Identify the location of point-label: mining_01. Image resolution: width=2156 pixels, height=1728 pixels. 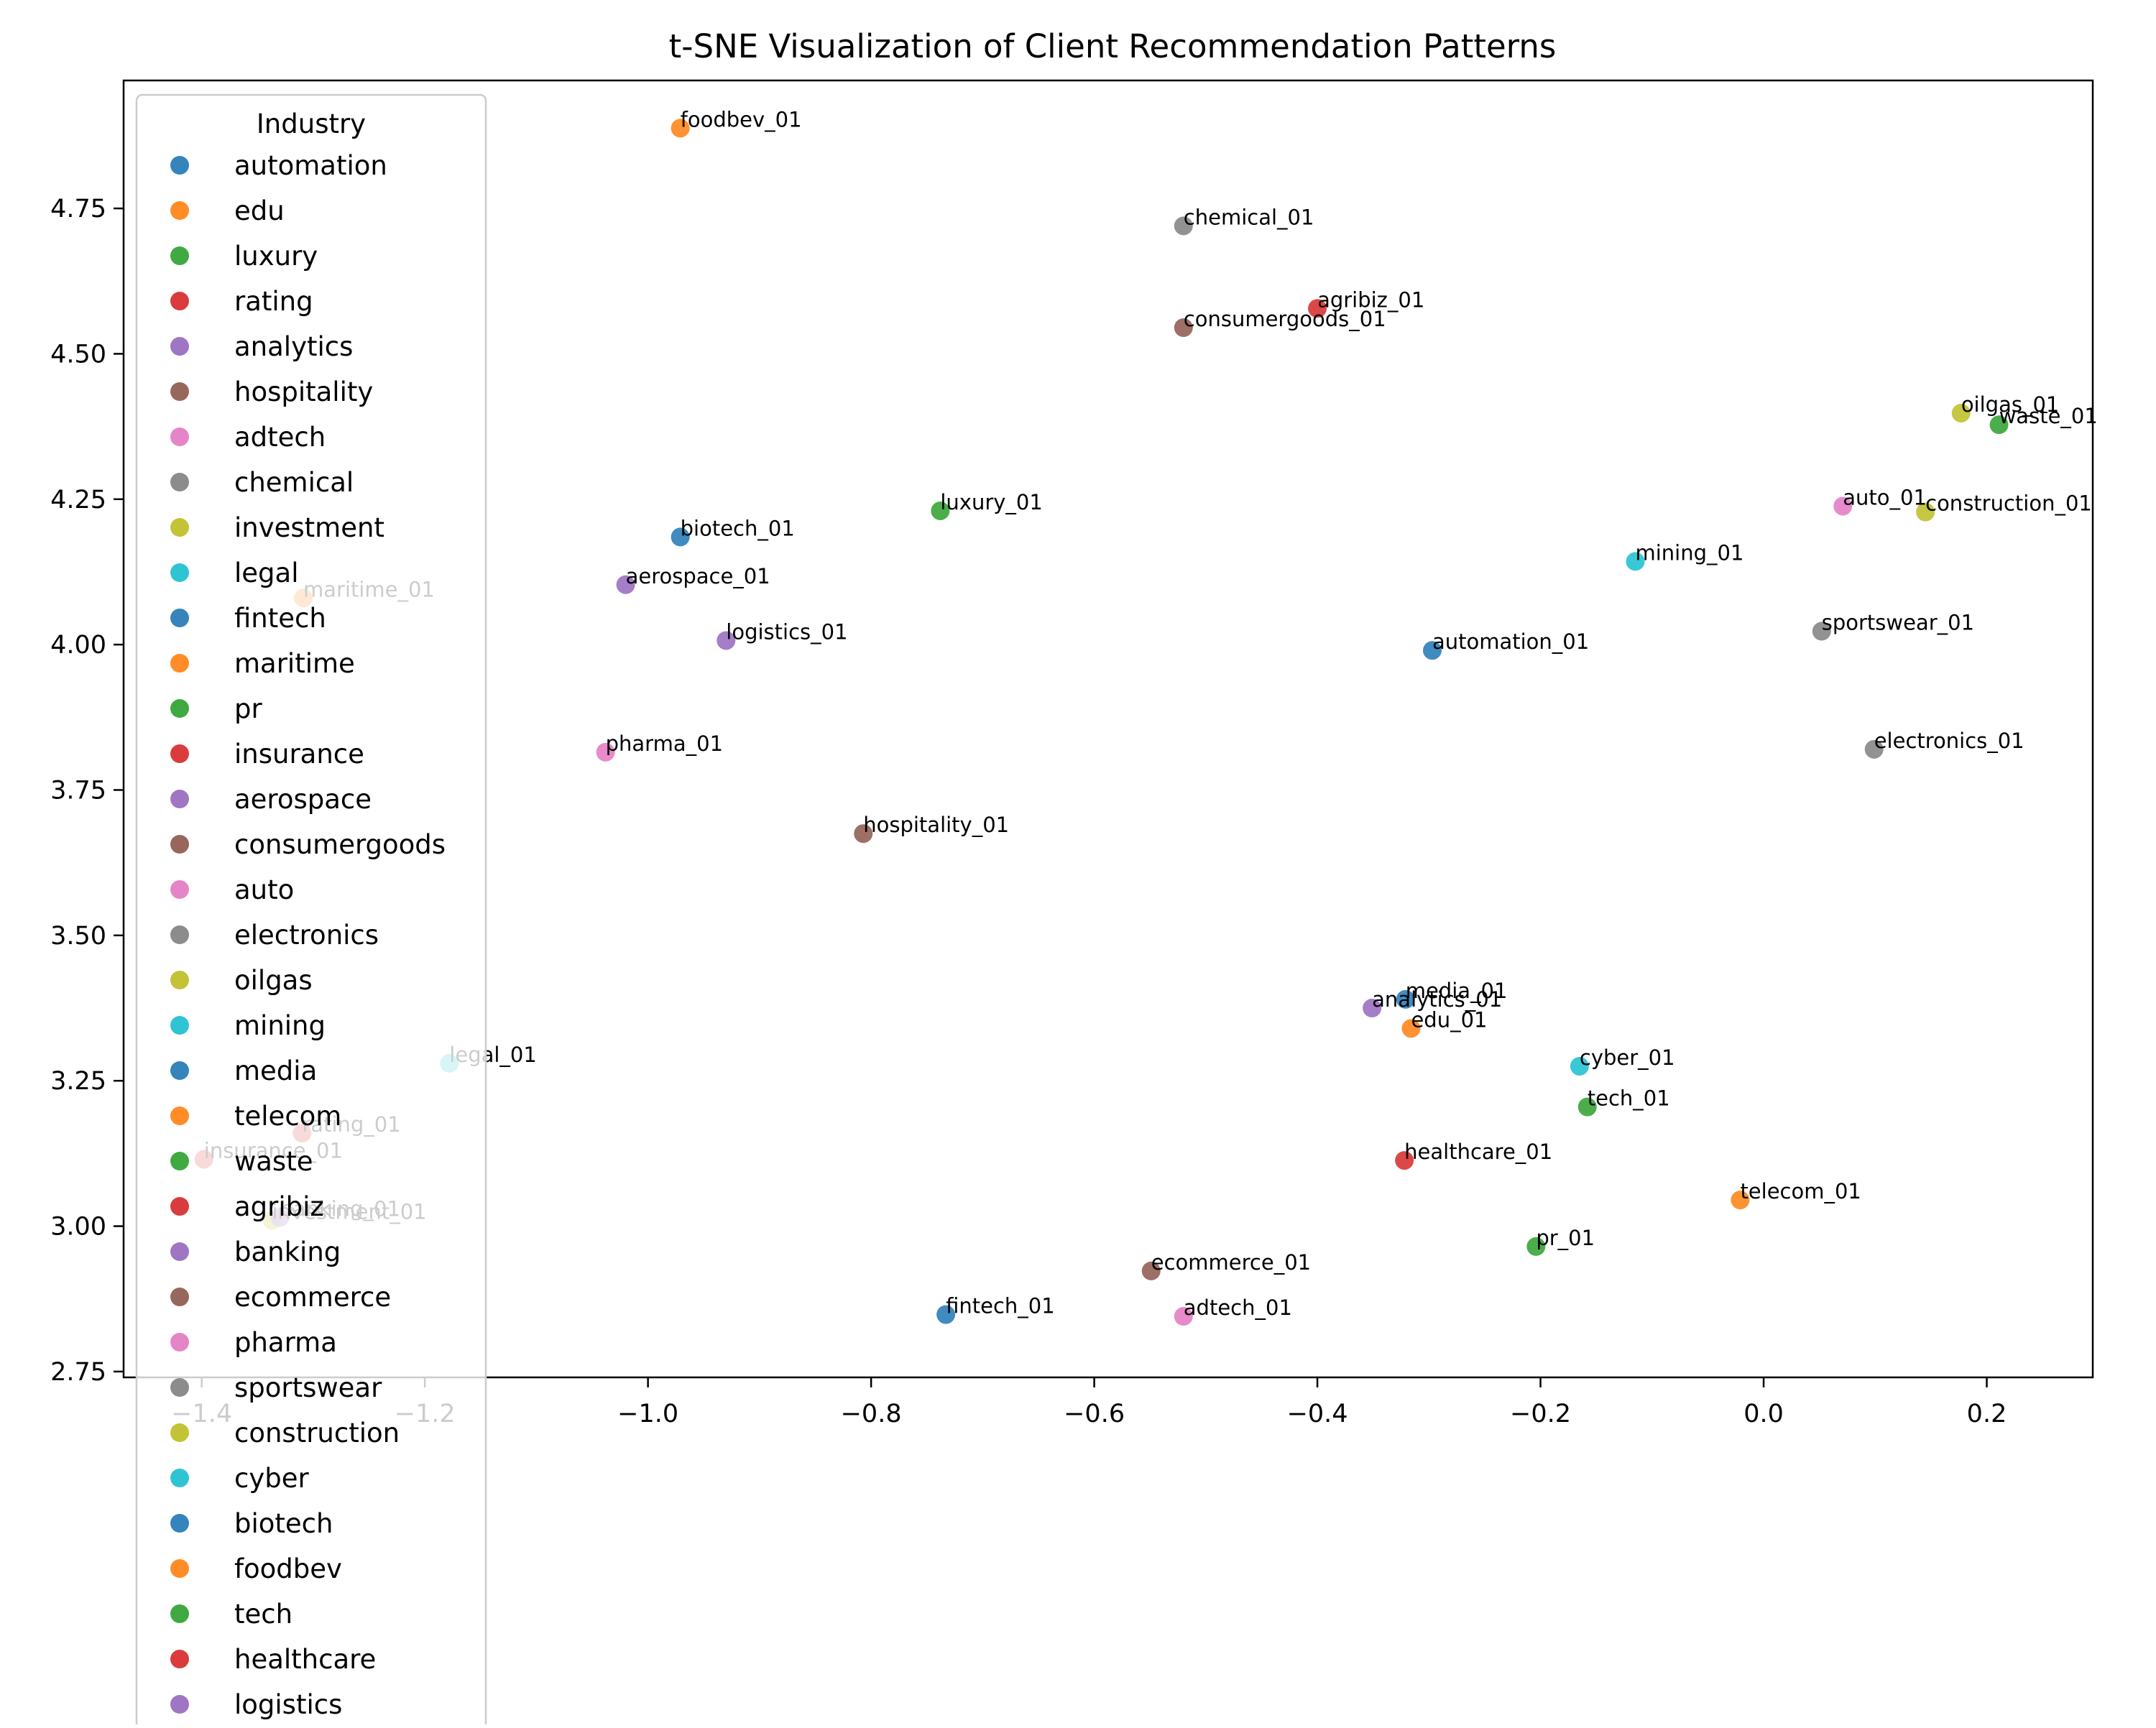
(1690, 552).